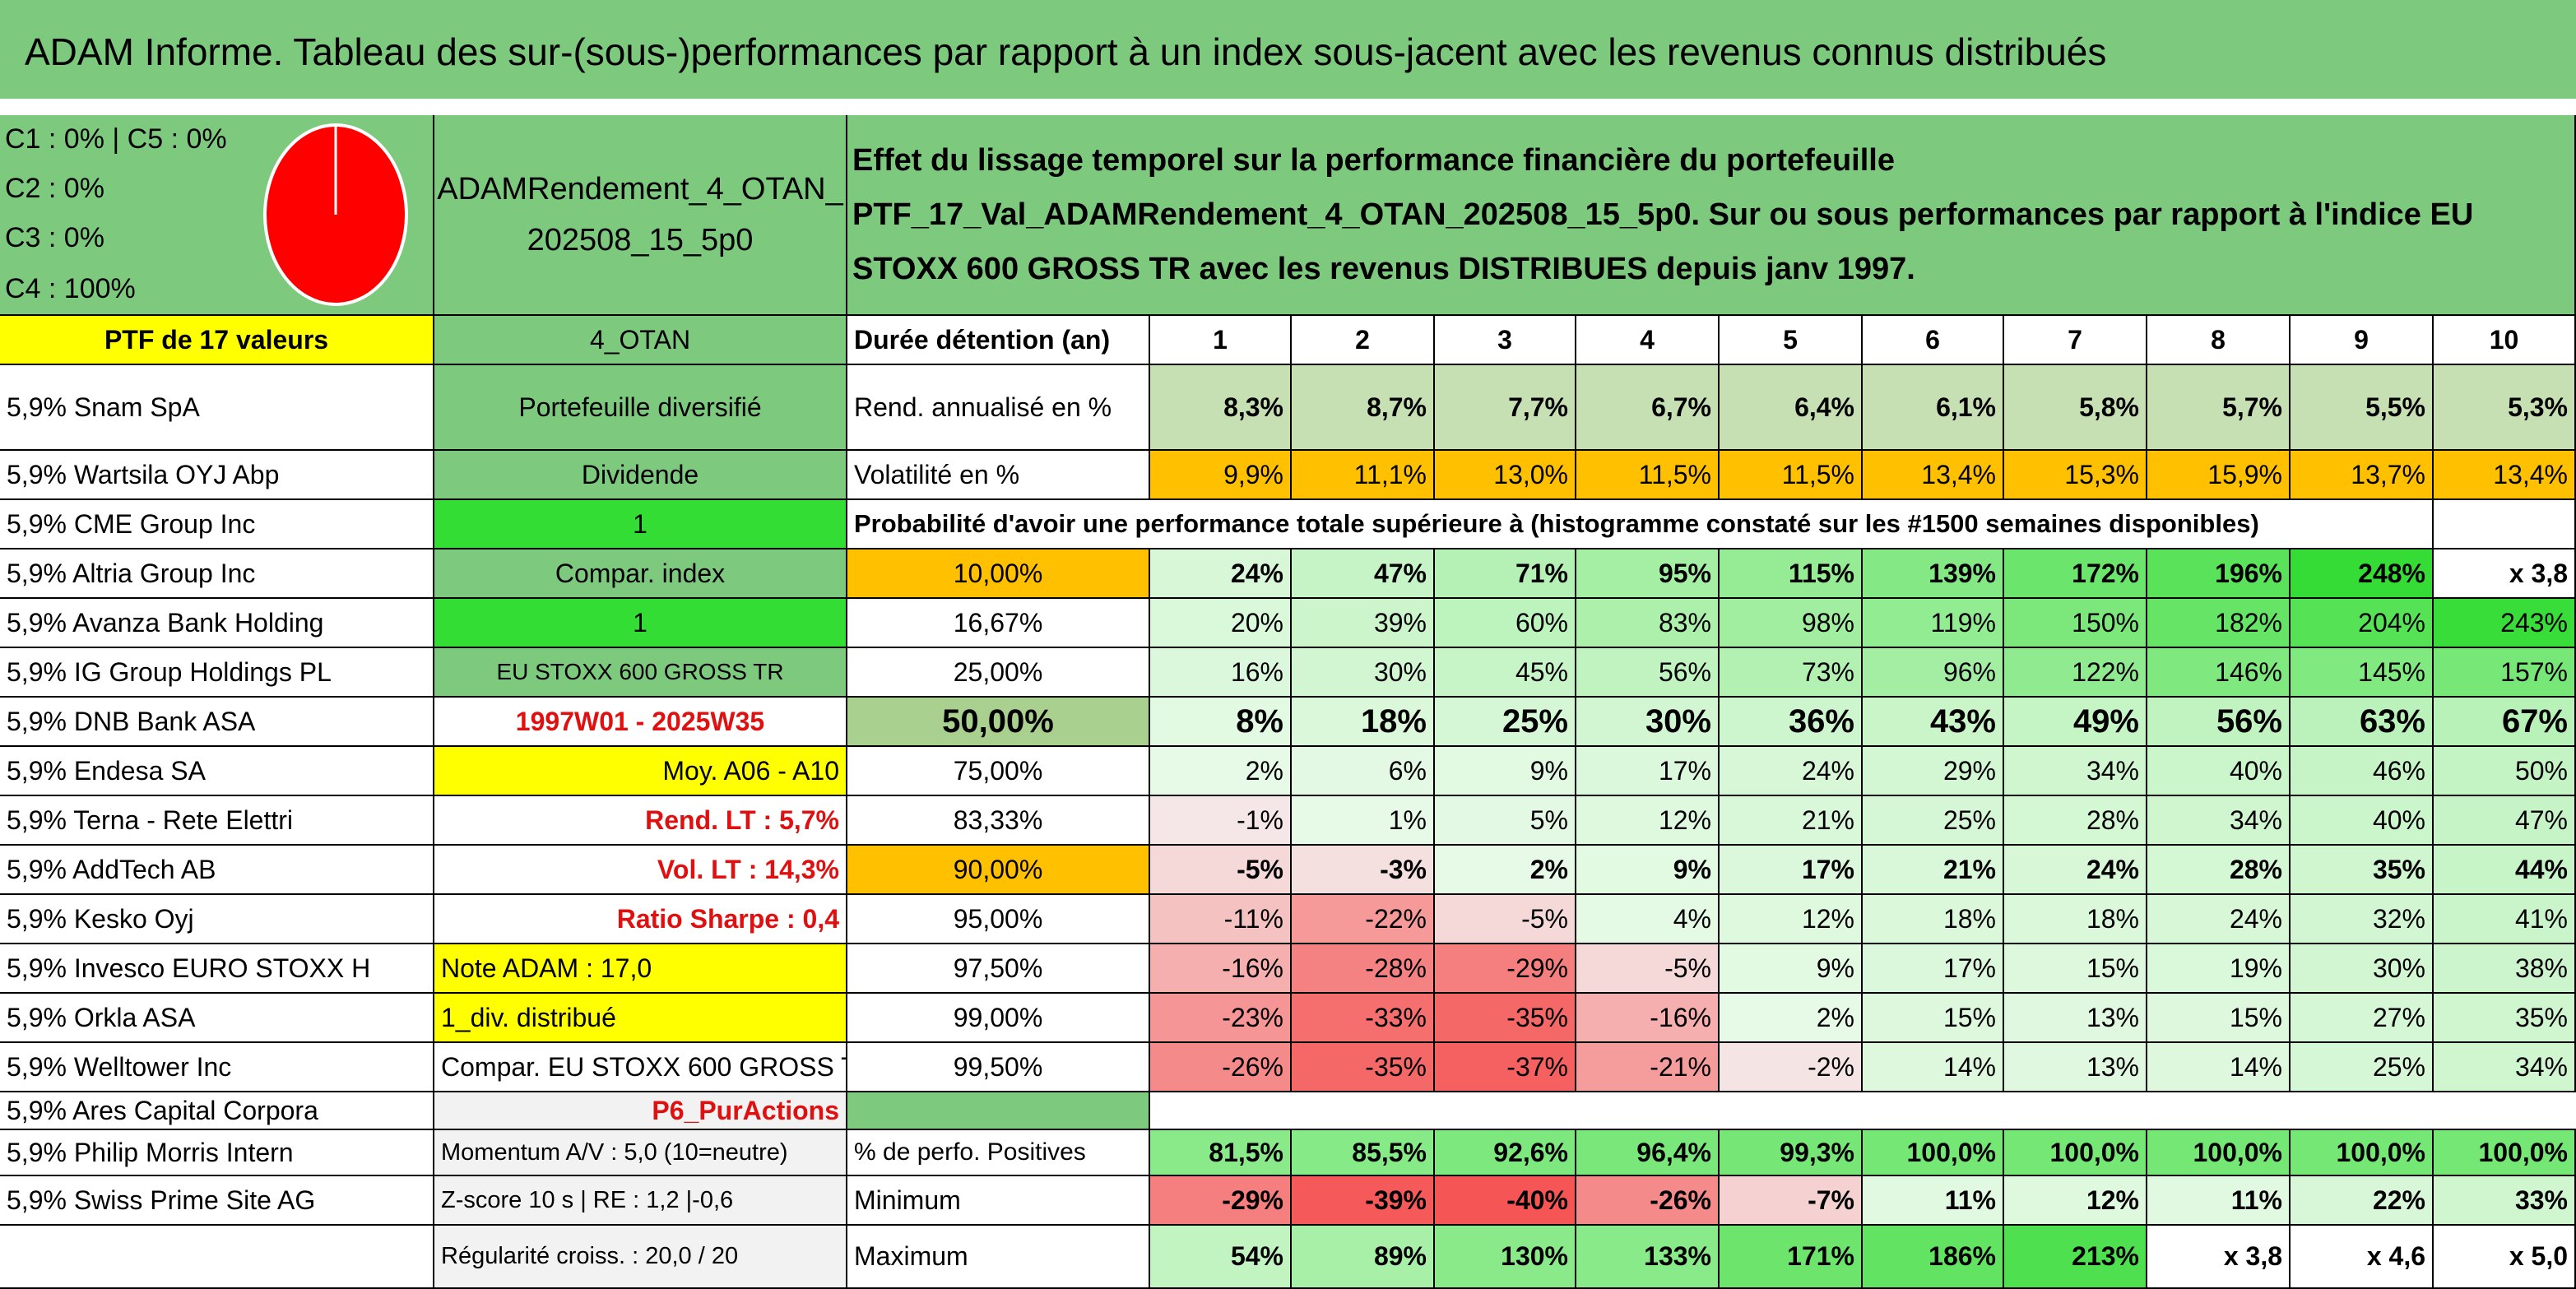  I want to click on probability-value: 41%, so click(2505, 919).